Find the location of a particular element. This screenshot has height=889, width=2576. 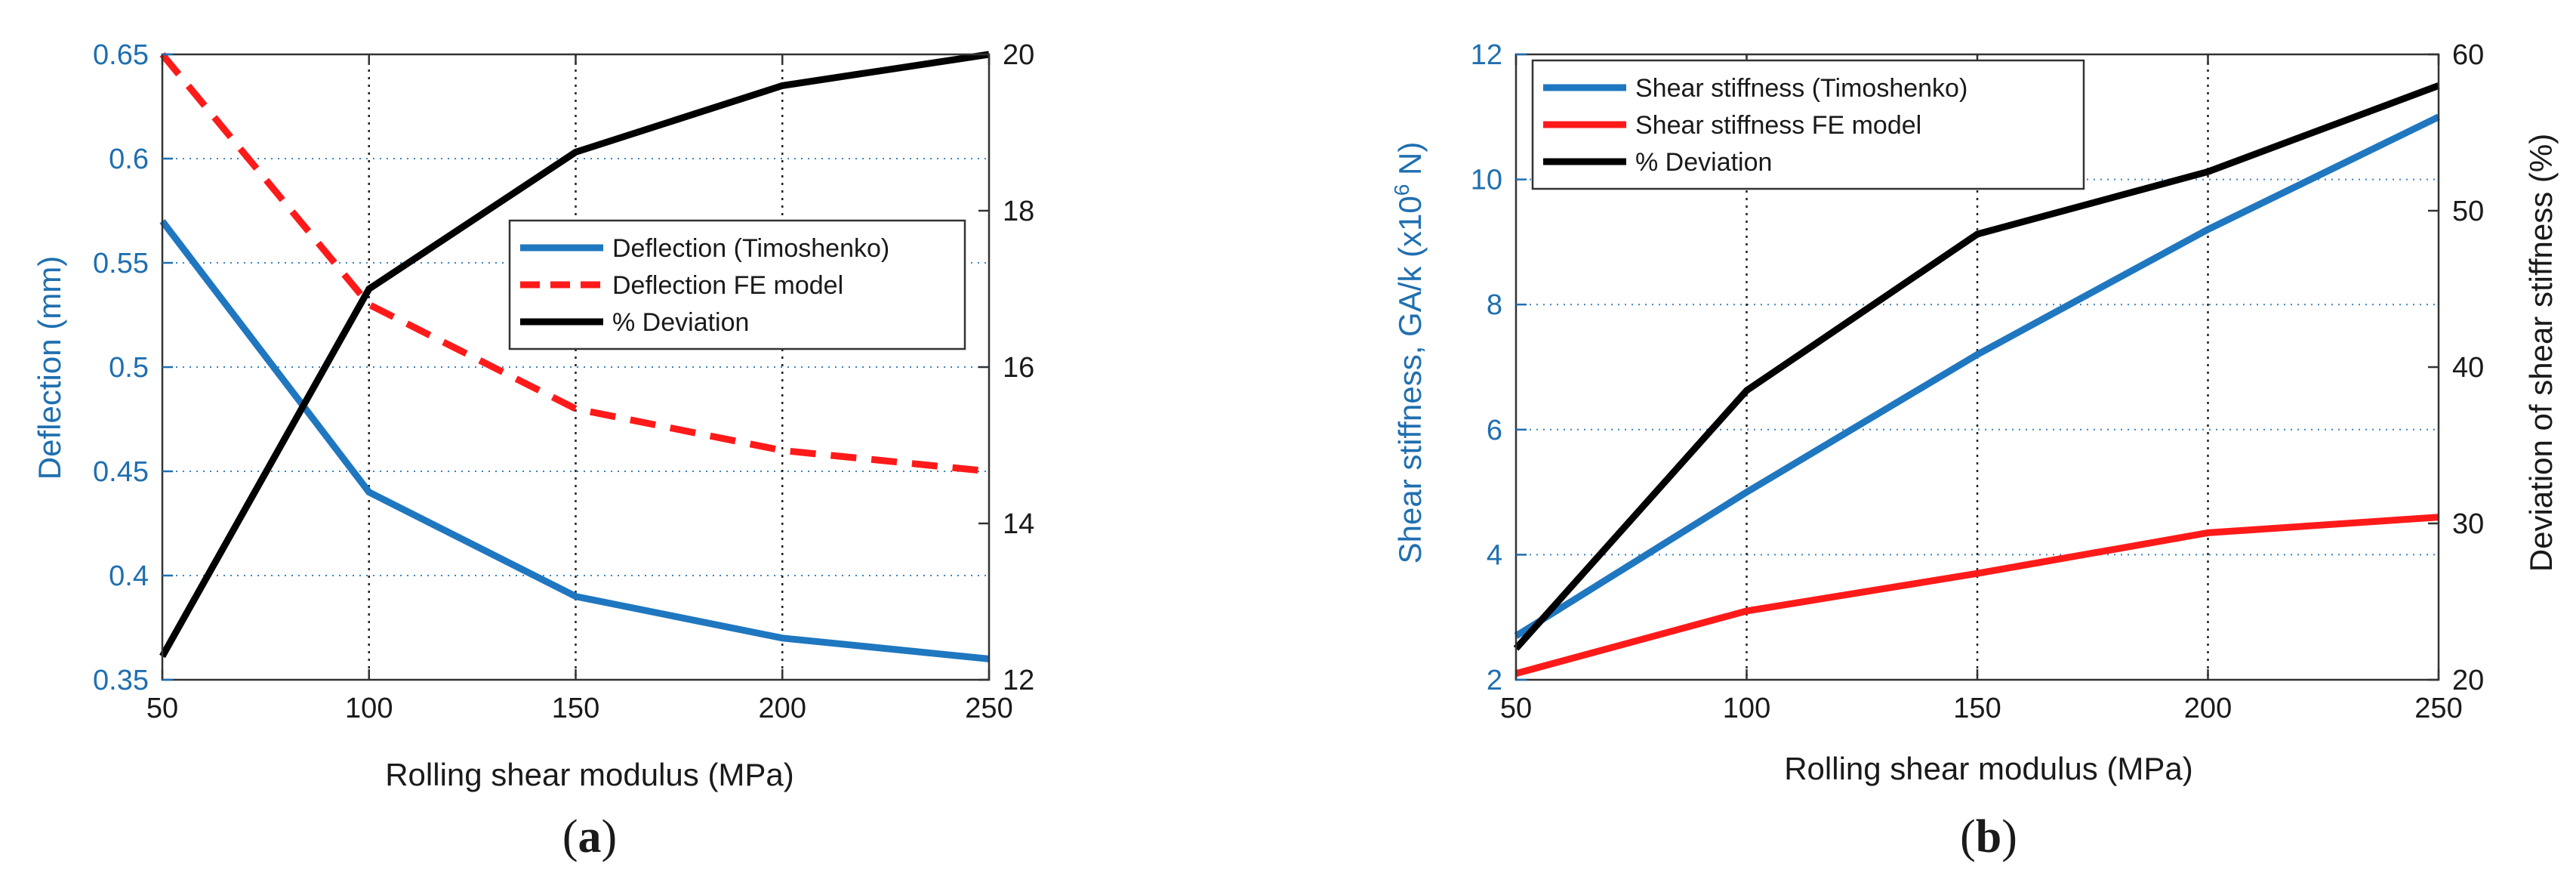

y-right-tick-label-b-1: 30 is located at coordinates (2468, 524).